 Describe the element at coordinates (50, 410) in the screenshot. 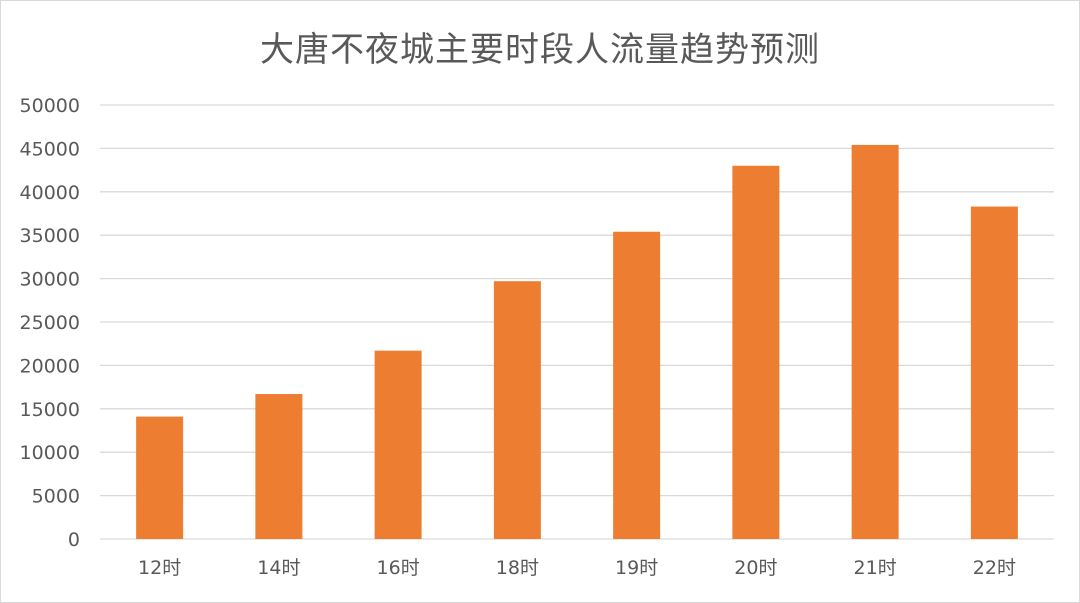

I see `y-tick-label: 15000` at that location.